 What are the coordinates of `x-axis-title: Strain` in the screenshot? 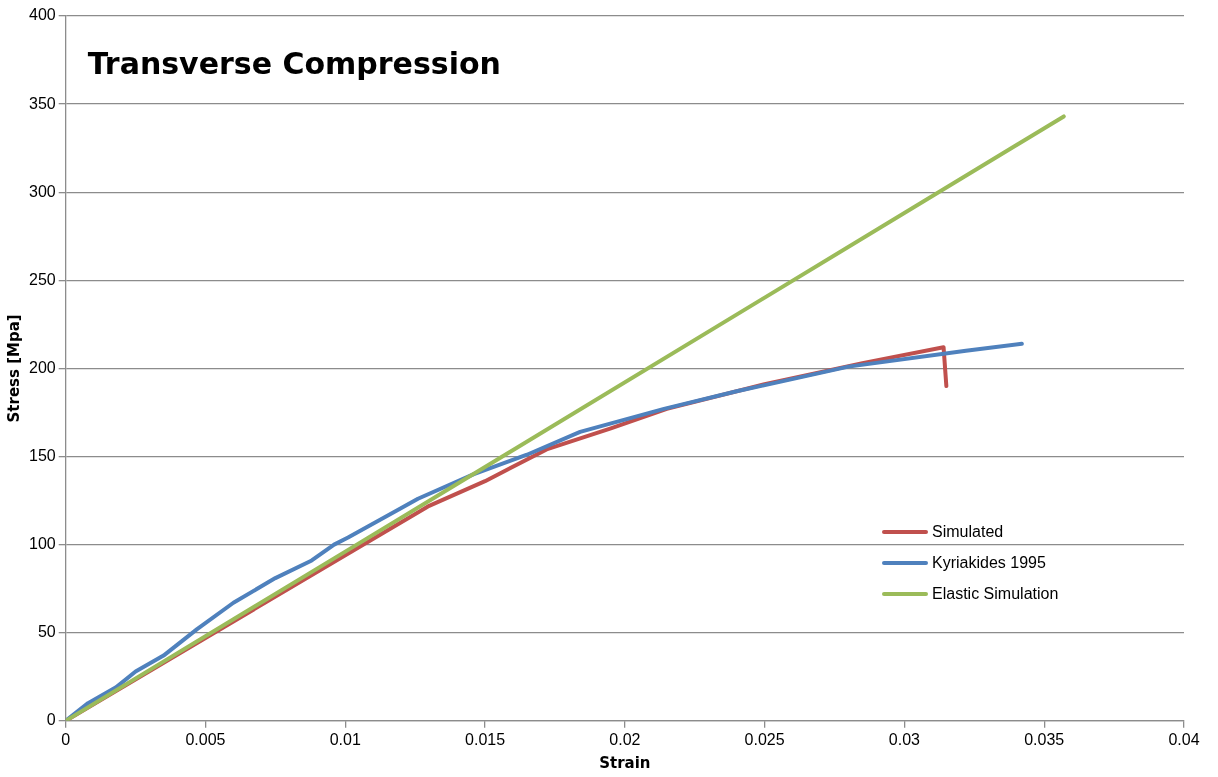 It's located at (625, 762).